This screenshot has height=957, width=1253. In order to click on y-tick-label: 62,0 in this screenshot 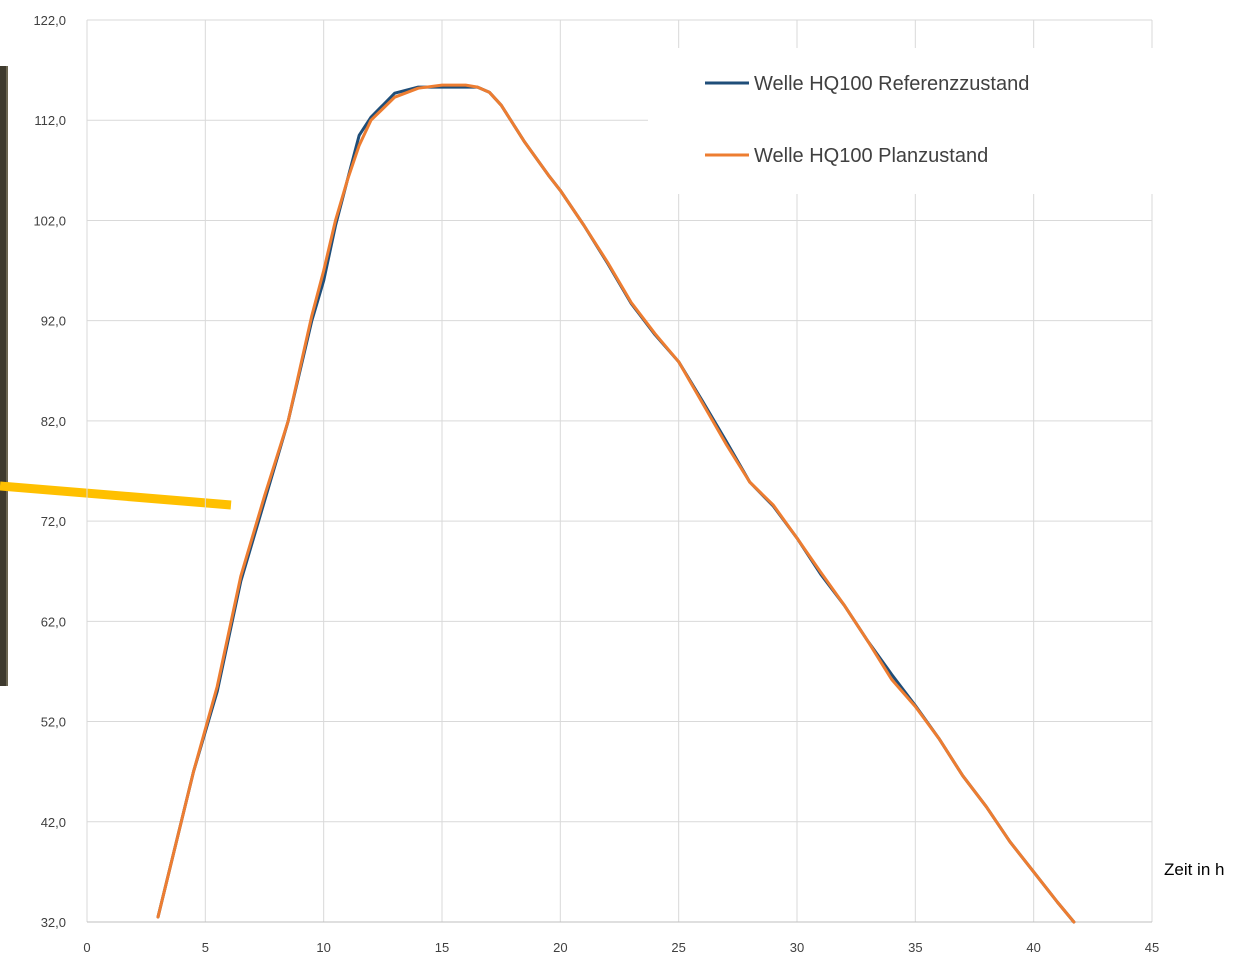, I will do `click(53, 621)`.